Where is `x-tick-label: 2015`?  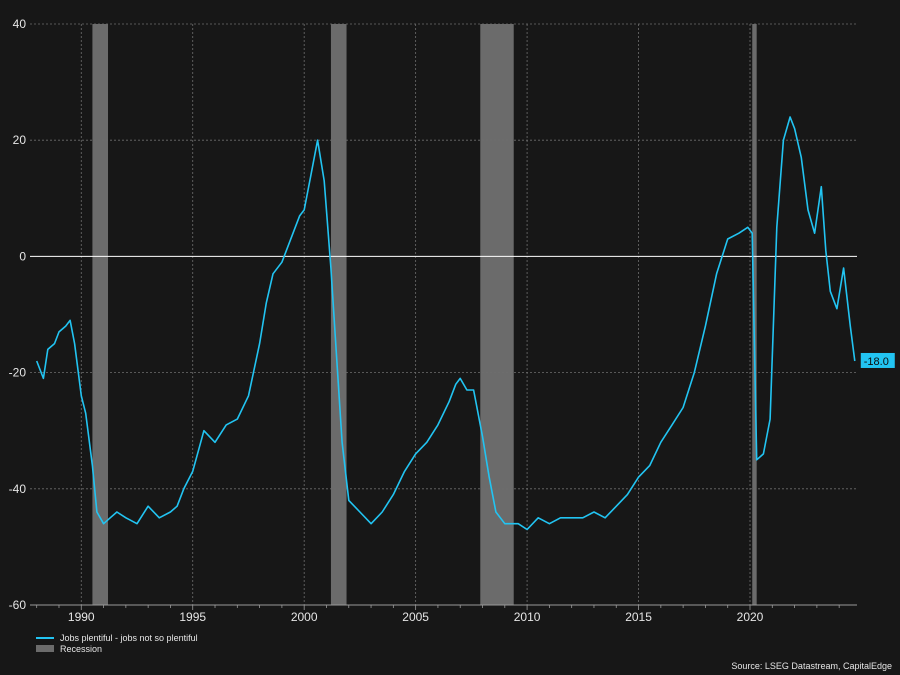 x-tick-label: 2015 is located at coordinates (638, 617).